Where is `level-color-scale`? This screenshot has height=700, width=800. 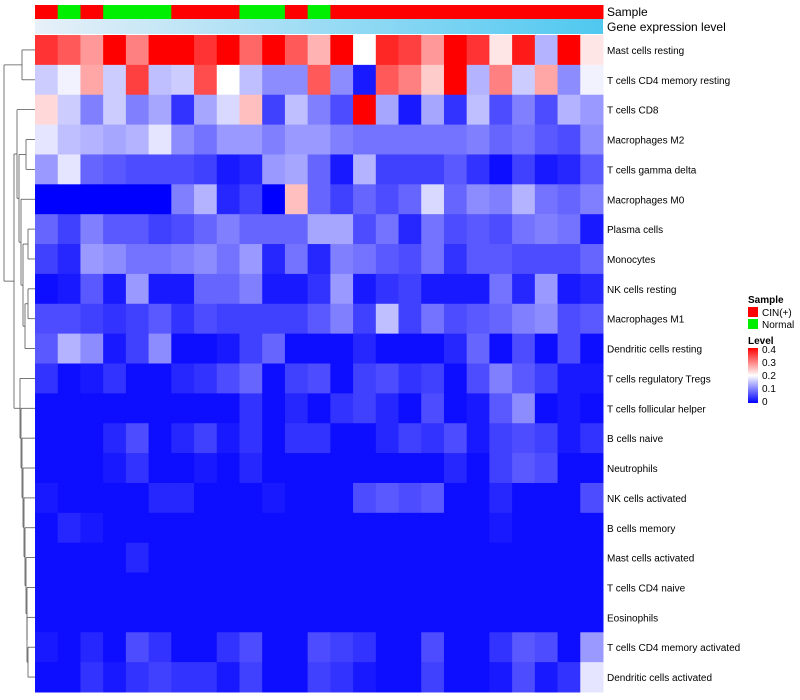
level-color-scale is located at coordinates (753, 375).